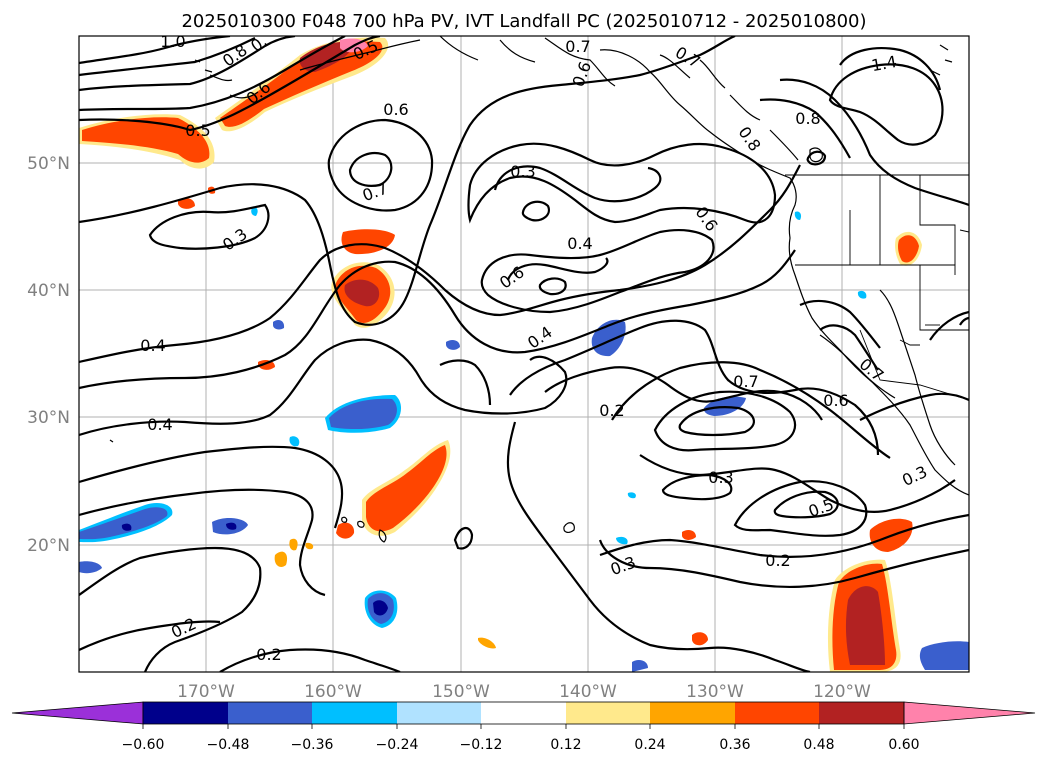  What do you see at coordinates (565, 745) in the screenshot?
I see `colorbar-tick-label: 0.12` at bounding box center [565, 745].